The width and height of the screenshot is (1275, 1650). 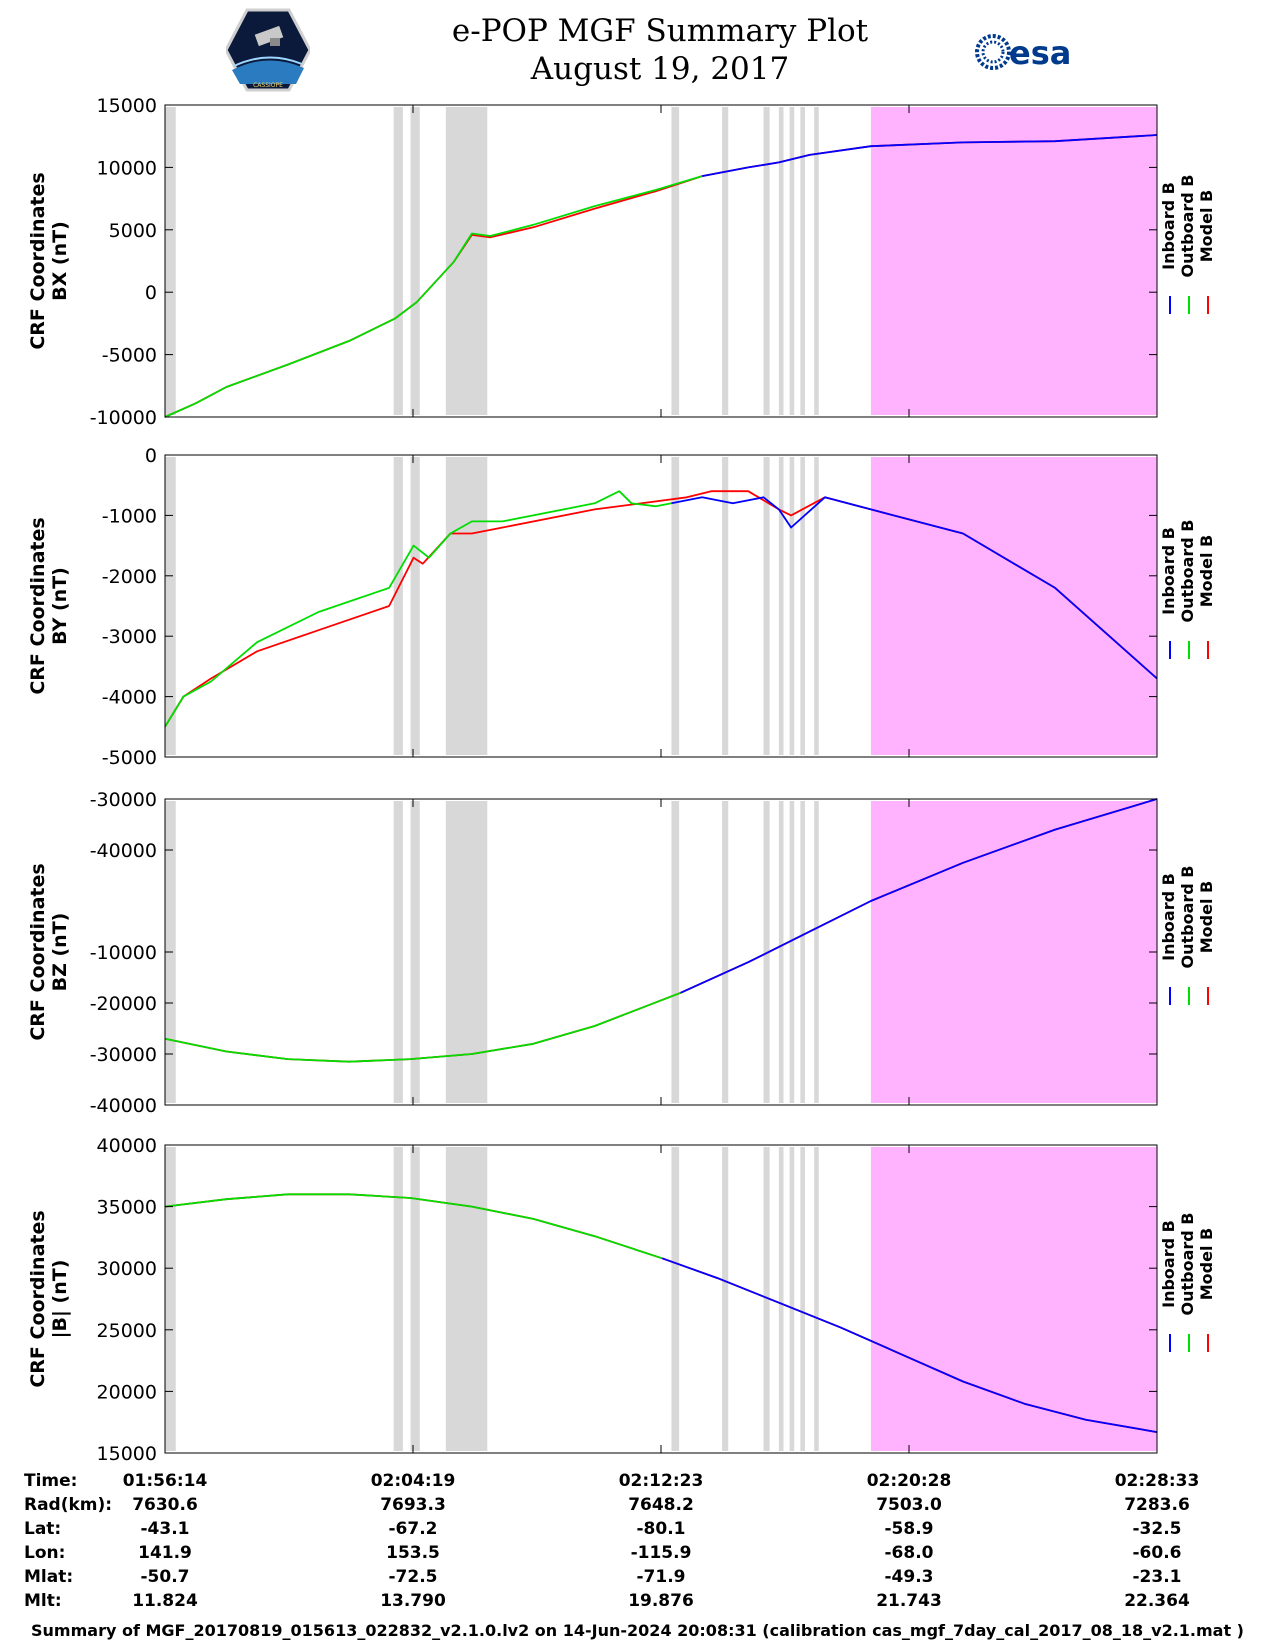 What do you see at coordinates (68, 1505) in the screenshot?
I see `ephemeris-row-label: Rad(km):` at bounding box center [68, 1505].